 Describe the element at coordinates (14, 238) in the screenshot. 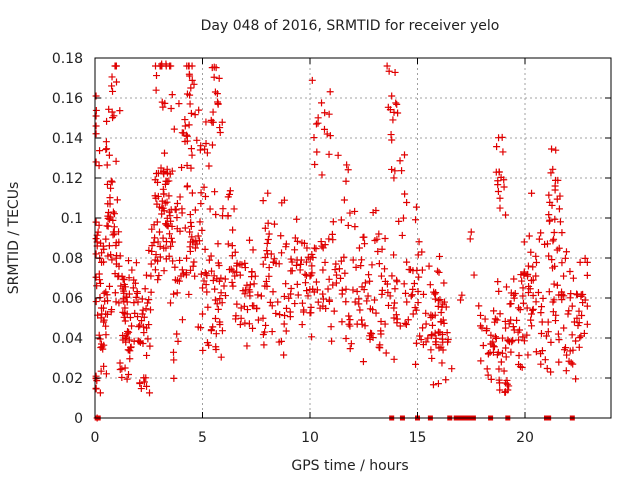

I see `y-axis-label: SRMTID / TECUs` at that location.